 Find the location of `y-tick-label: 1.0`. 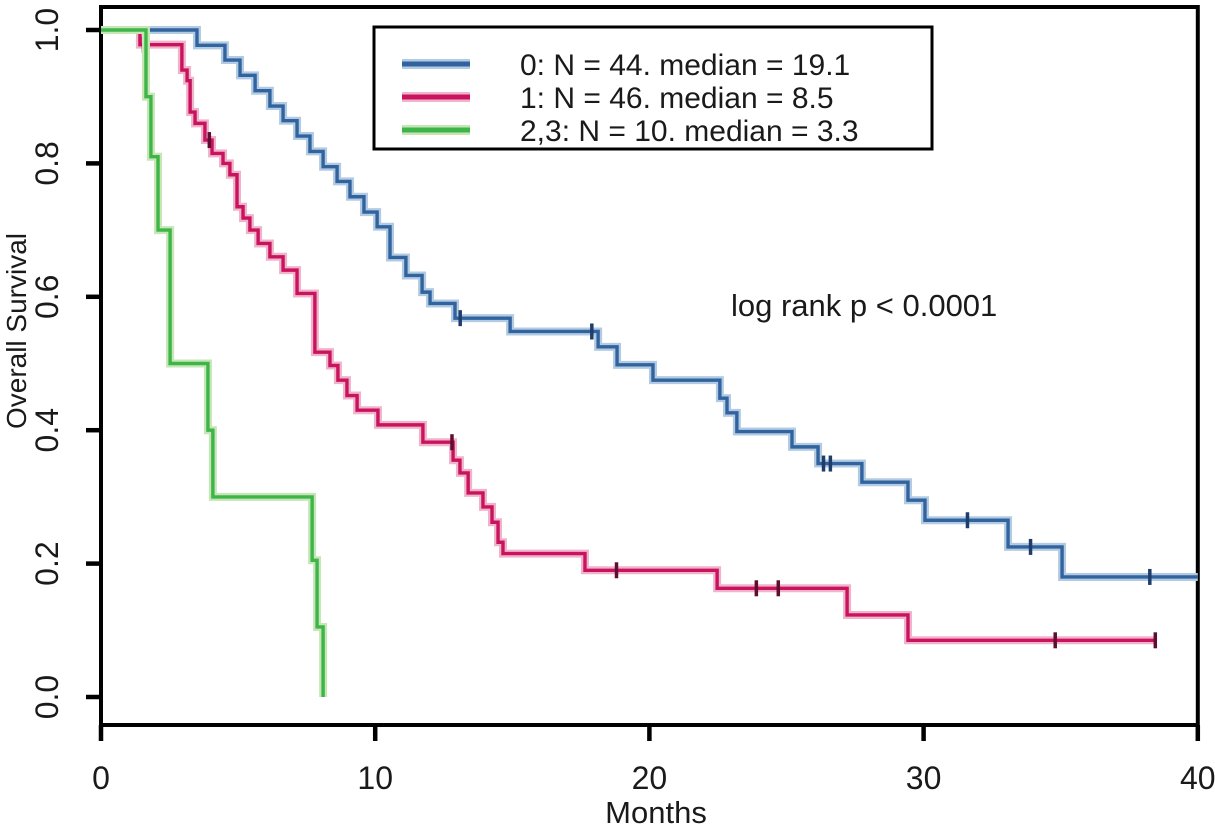

y-tick-label: 1.0 is located at coordinates (47, 30).